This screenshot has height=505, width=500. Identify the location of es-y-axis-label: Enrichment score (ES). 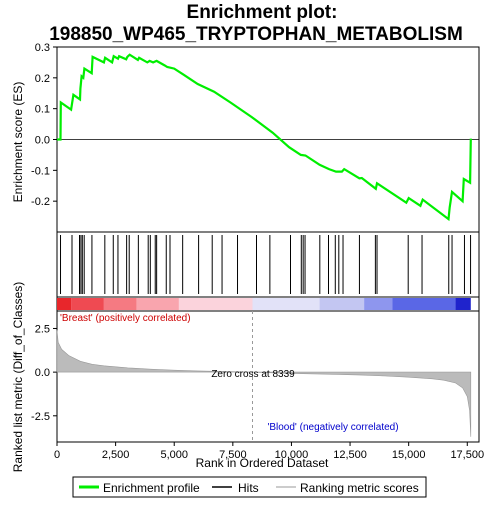
(18, 142).